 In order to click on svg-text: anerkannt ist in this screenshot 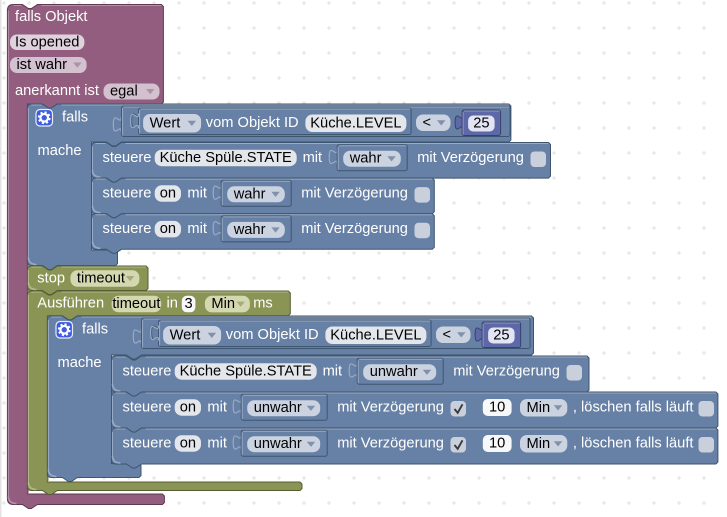, I will do `click(57, 91)`.